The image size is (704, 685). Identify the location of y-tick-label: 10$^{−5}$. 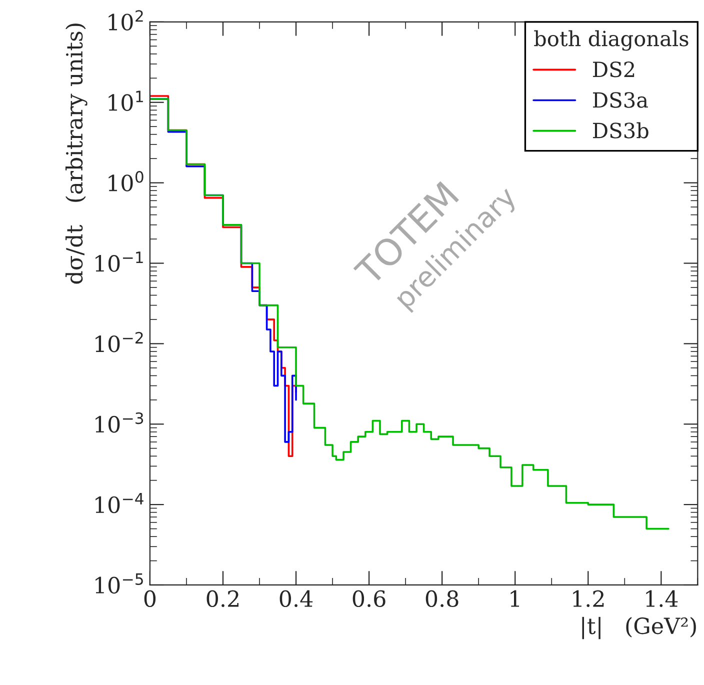
(119, 583).